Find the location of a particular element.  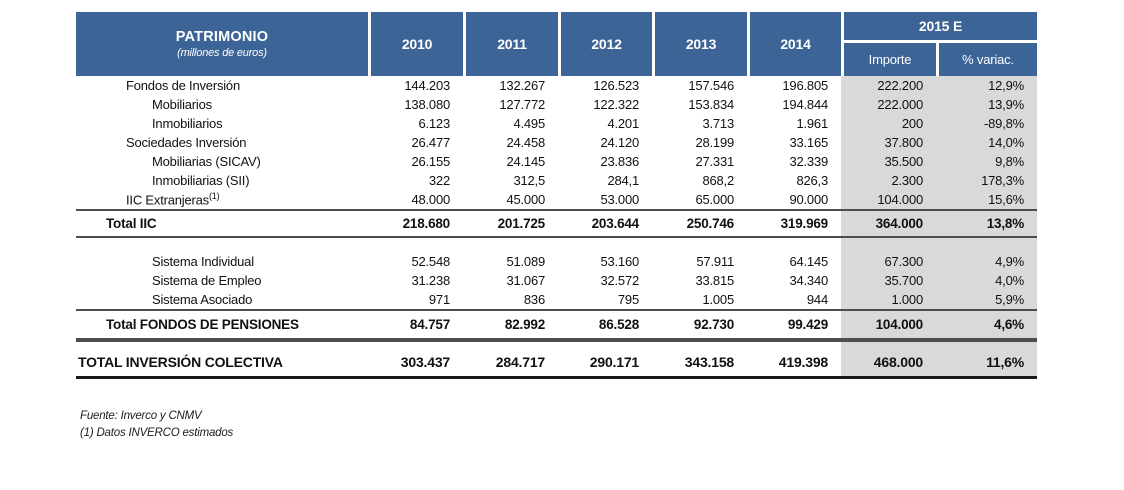

subheader-importe: Importe is located at coordinates (888, 59).